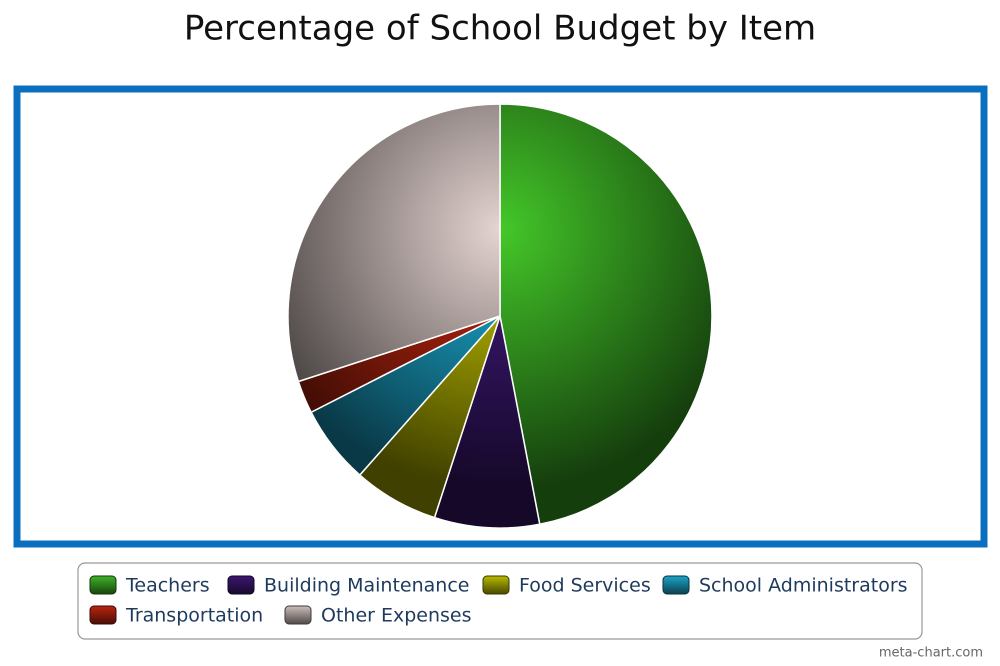 The width and height of the screenshot is (1000, 666). Describe the element at coordinates (931, 653) in the screenshot. I see `credit: meta-chart.com` at that location.